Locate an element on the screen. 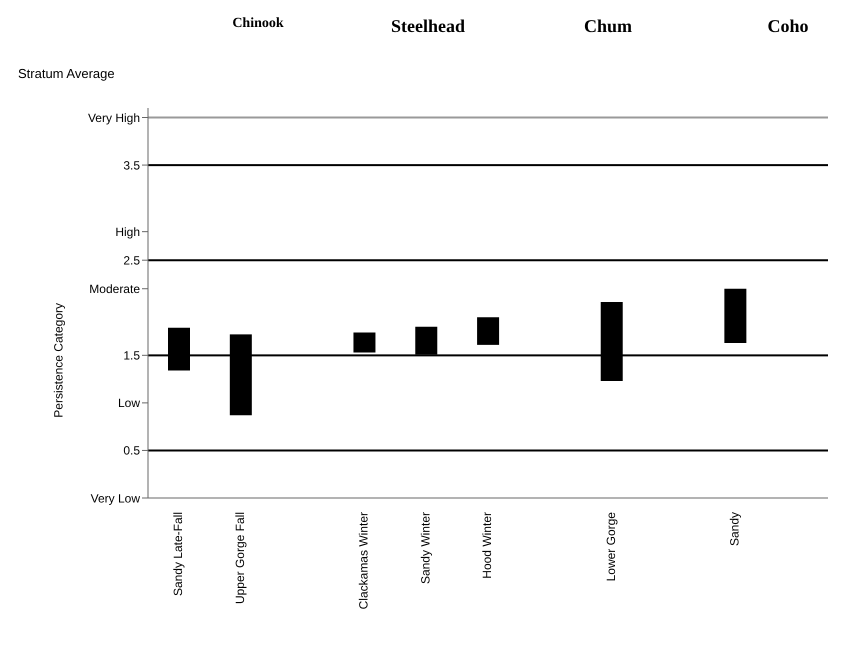 The width and height of the screenshot is (857, 664). y-tick-label: 3.5 is located at coordinates (131, 165).